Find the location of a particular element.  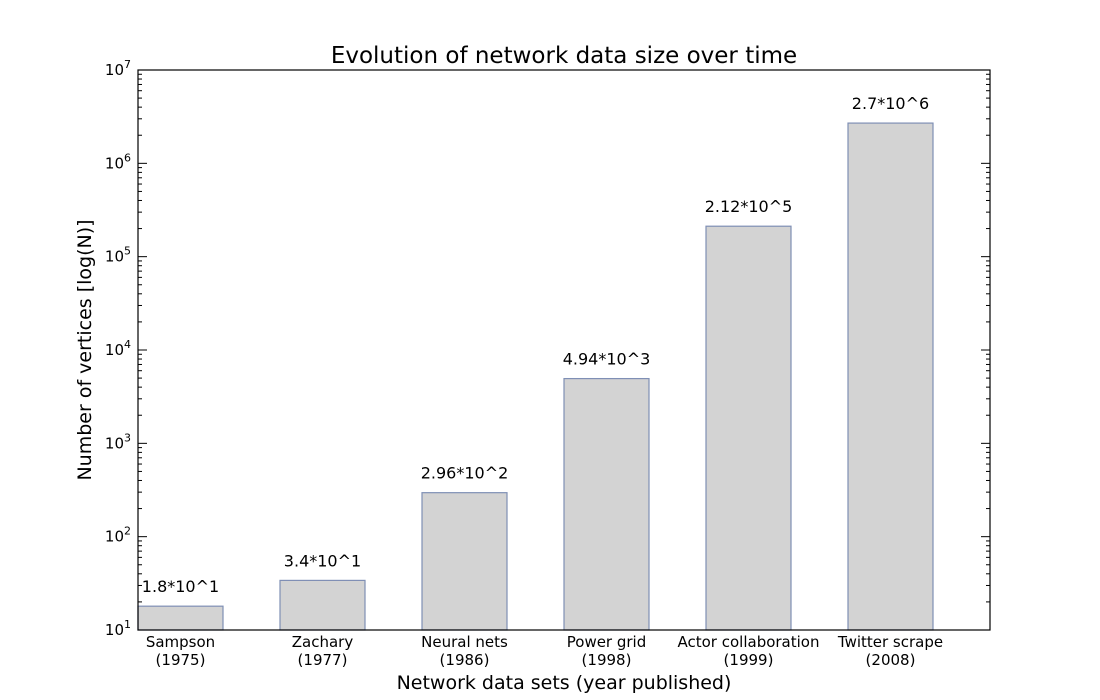

y-tick-label: 10³ is located at coordinates (118, 441).